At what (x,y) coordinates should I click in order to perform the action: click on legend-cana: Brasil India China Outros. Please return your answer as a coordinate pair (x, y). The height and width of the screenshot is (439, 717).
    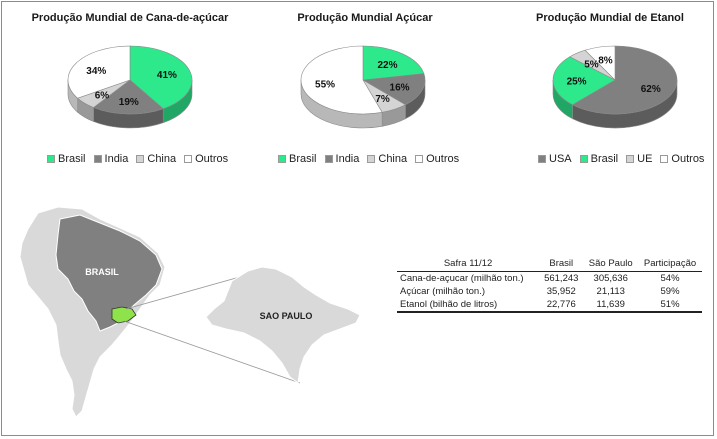
    Looking at the image, I should click on (137, 159).